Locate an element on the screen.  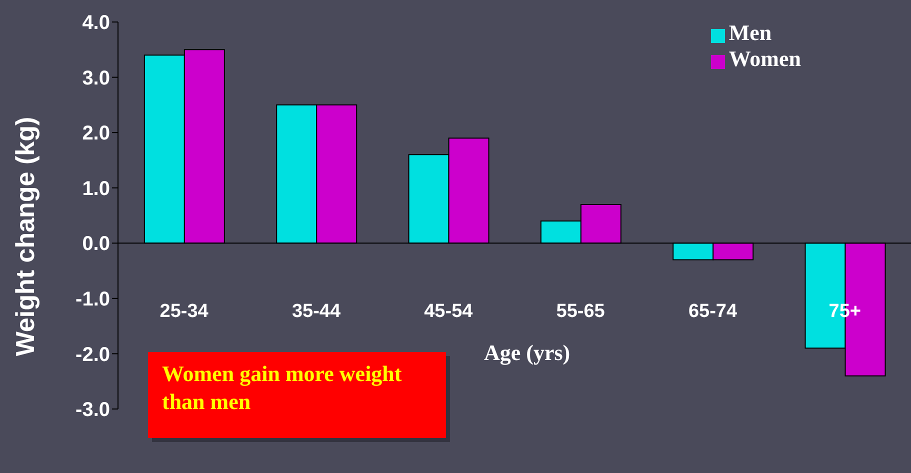
x-tick-label: 75+ is located at coordinates (845, 311).